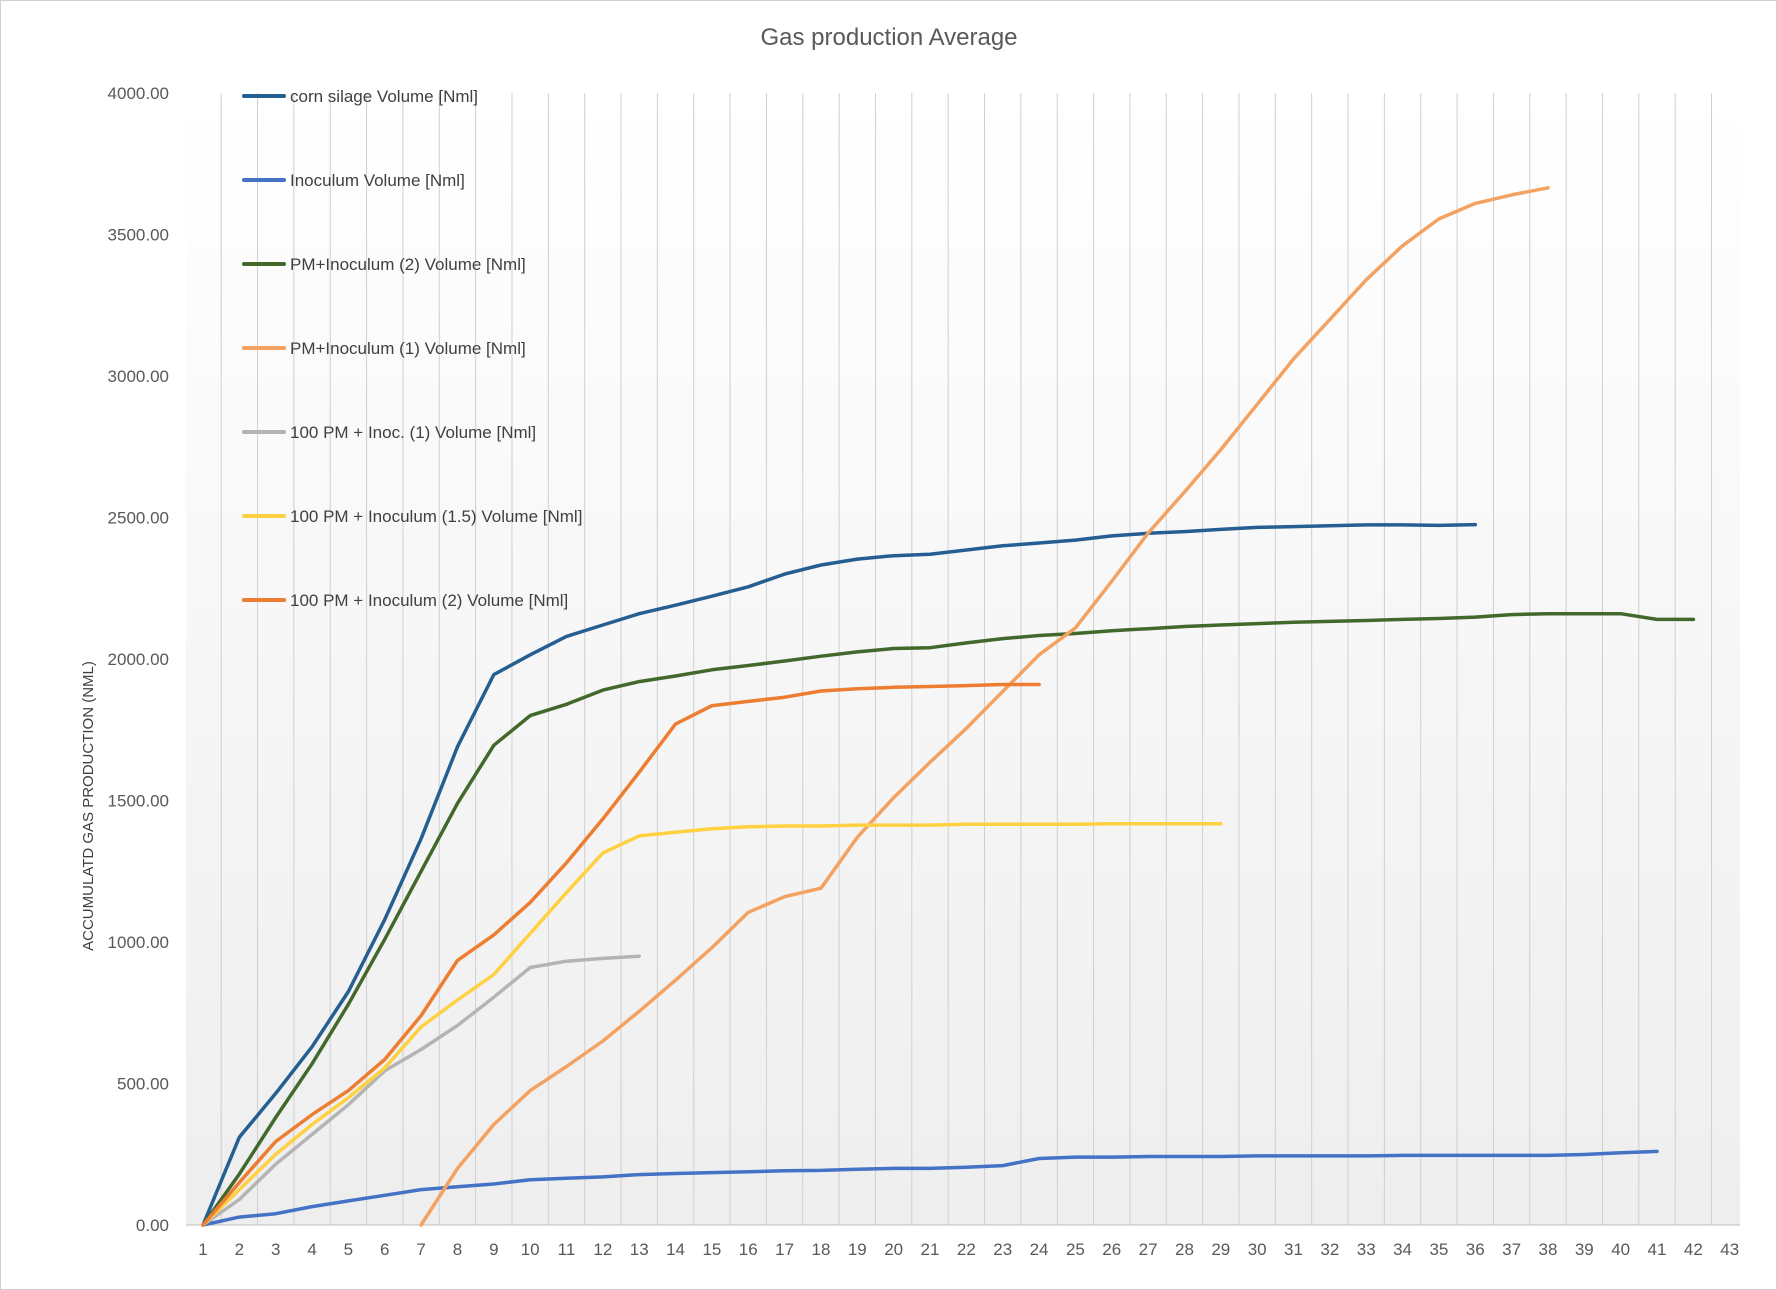  Describe the element at coordinates (820, 1249) in the screenshot. I see `x-tick-label: 18` at that location.